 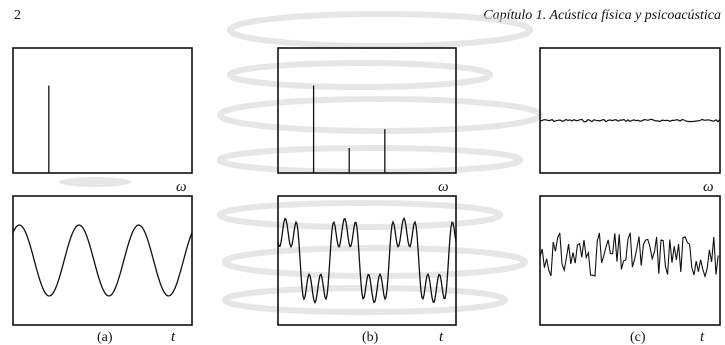 What do you see at coordinates (708, 187) in the screenshot?
I see `panel-c-spectrum-axis-label: ω` at bounding box center [708, 187].